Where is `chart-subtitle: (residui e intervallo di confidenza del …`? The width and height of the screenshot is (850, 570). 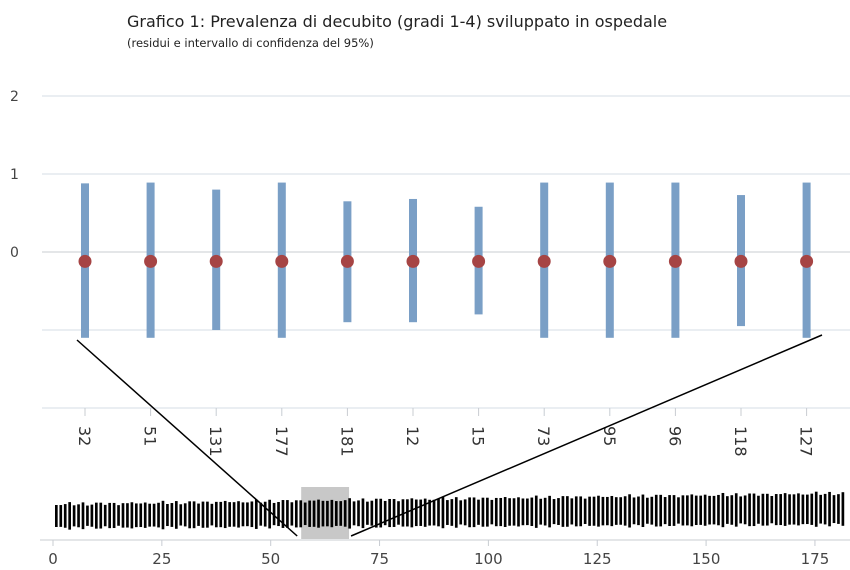
chart-subtitle: (residui e intervallo di confidenza del … is located at coordinates (250, 43).